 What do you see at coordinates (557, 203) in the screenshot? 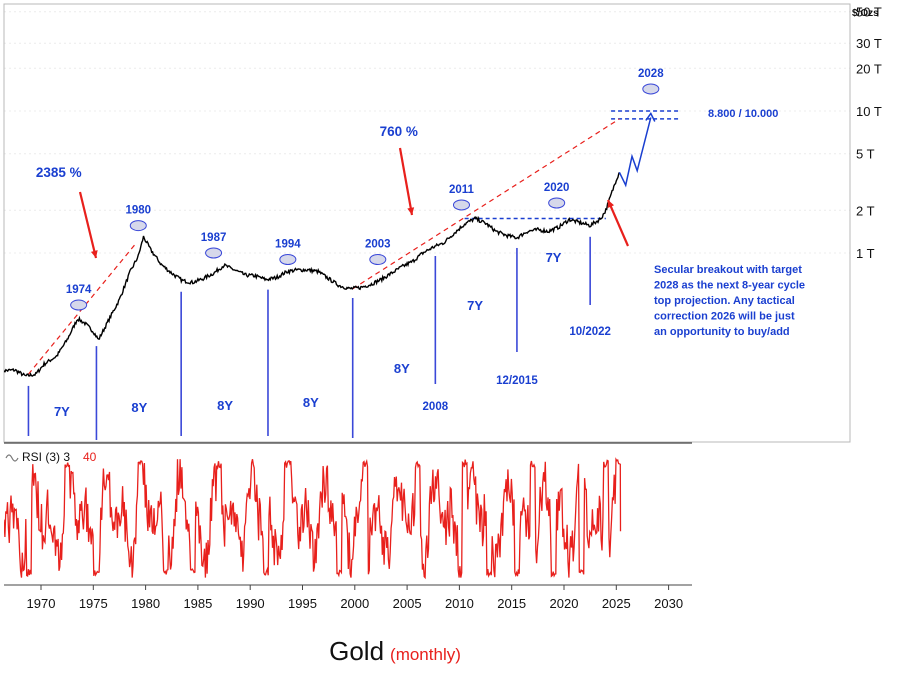
I see `cycle-top-marker-2020` at bounding box center [557, 203].